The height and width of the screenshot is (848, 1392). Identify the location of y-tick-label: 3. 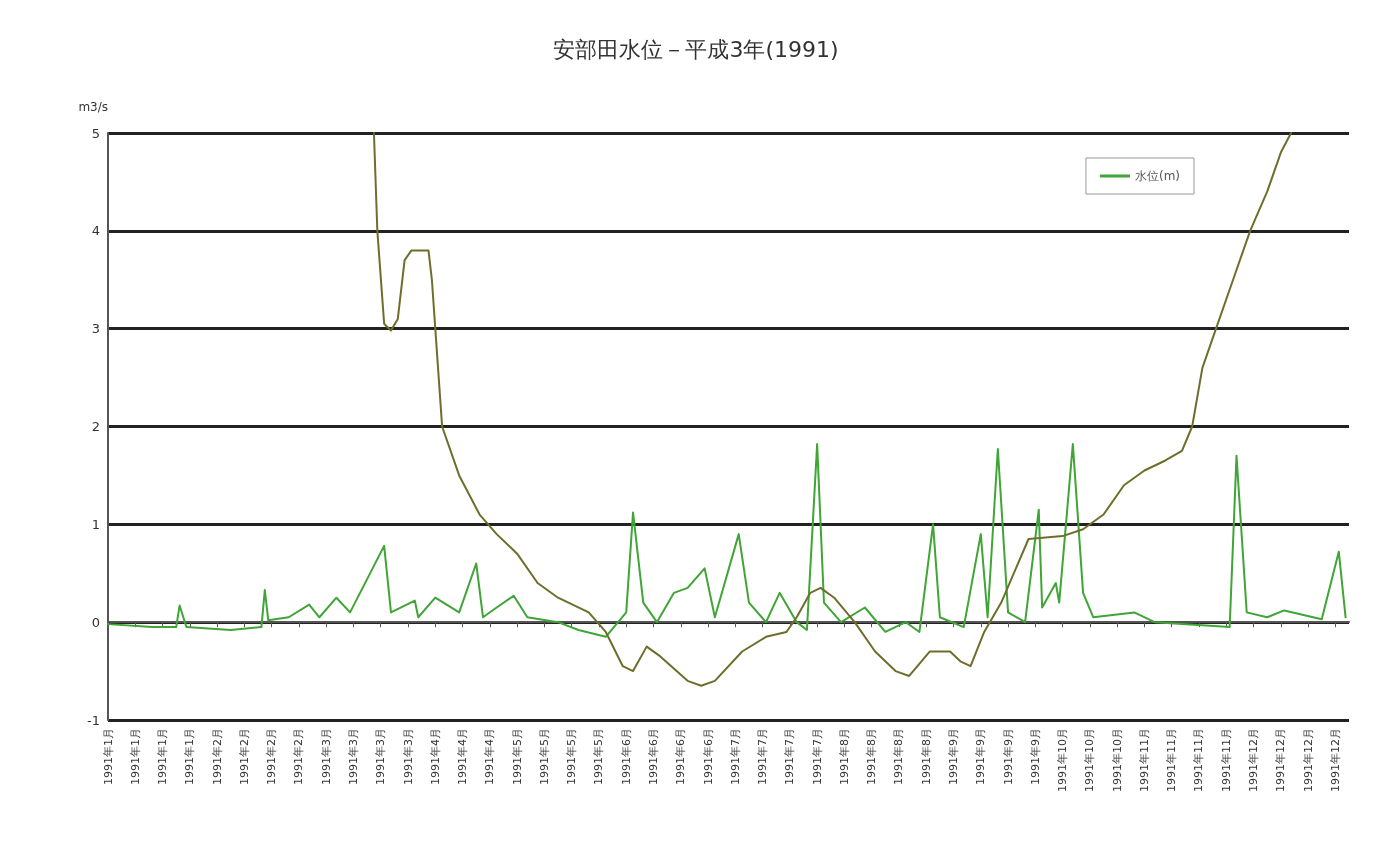
(95, 329).